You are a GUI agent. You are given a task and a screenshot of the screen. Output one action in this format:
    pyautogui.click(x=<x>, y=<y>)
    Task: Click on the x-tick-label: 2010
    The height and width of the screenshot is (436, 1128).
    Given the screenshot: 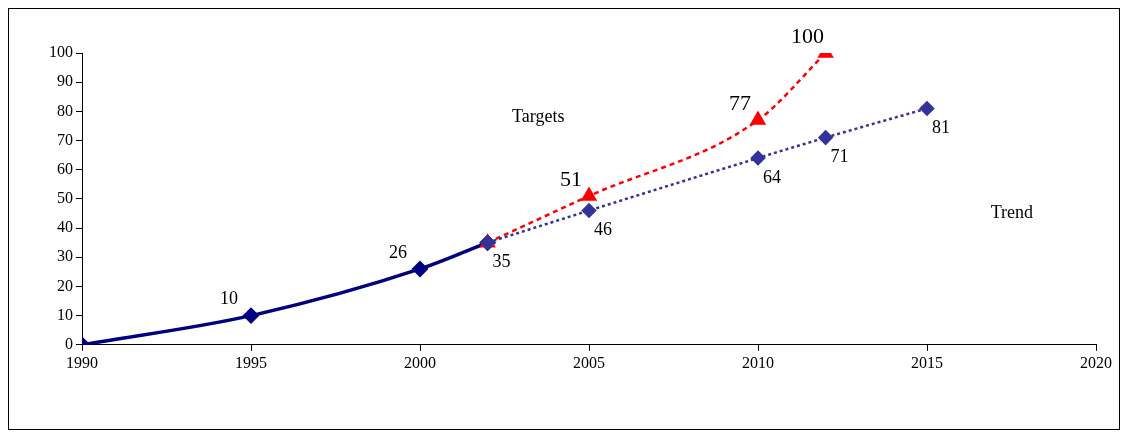 What is the action you would take?
    pyautogui.click(x=758, y=362)
    